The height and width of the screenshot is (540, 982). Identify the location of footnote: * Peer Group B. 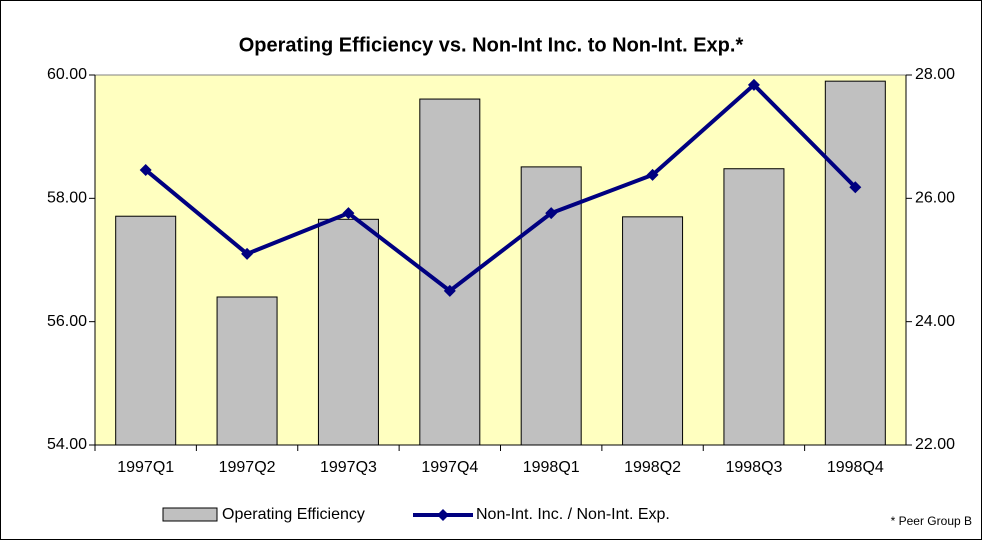
(931, 521).